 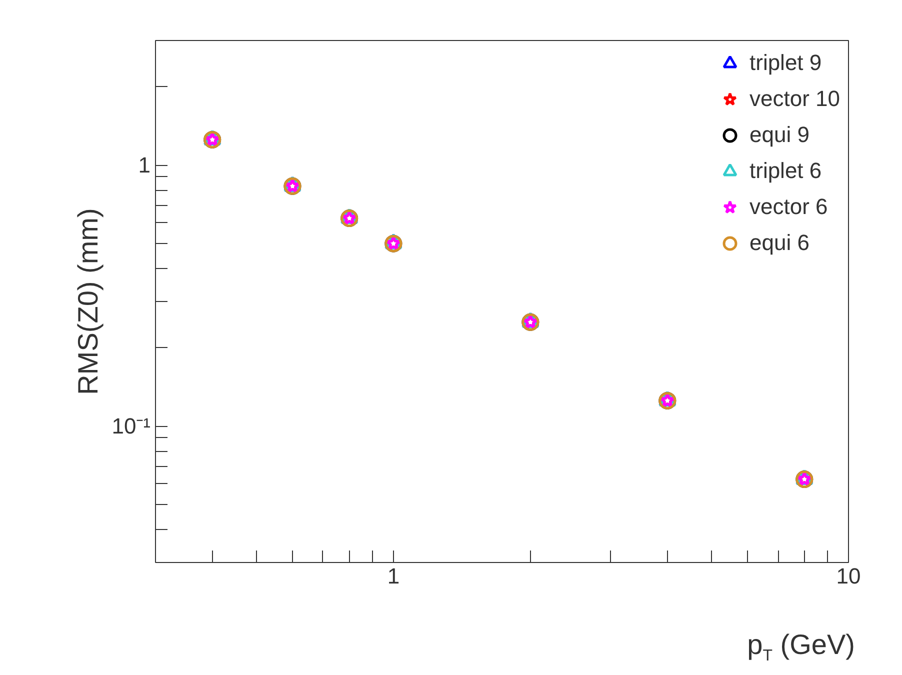 I want to click on legend-label: triplet 9, so click(x=786, y=63).